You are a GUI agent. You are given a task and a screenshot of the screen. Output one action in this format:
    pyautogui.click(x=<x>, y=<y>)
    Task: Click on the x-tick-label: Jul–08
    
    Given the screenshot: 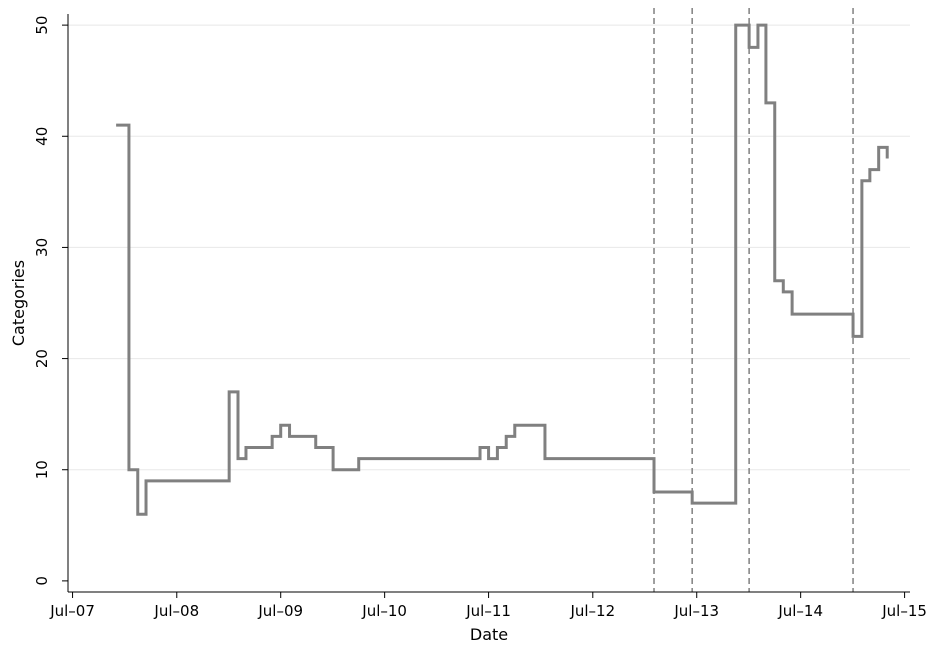 What is the action you would take?
    pyautogui.click(x=176, y=611)
    